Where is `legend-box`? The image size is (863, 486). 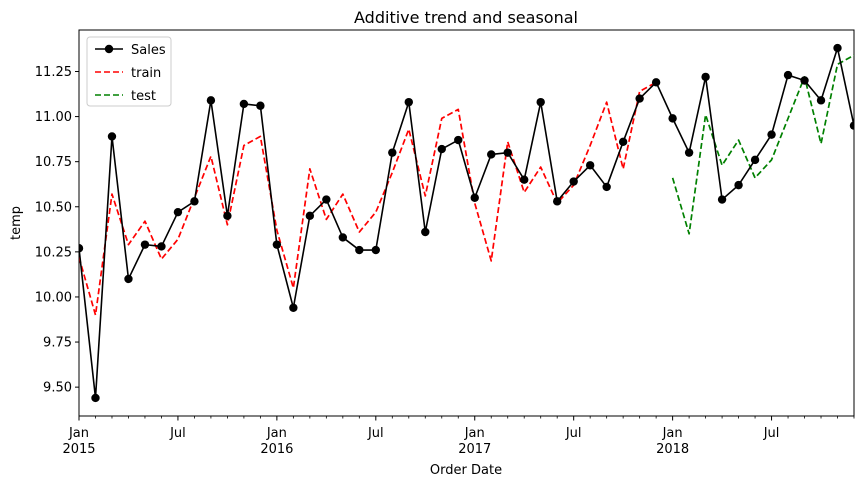 legend-box is located at coordinates (129, 71).